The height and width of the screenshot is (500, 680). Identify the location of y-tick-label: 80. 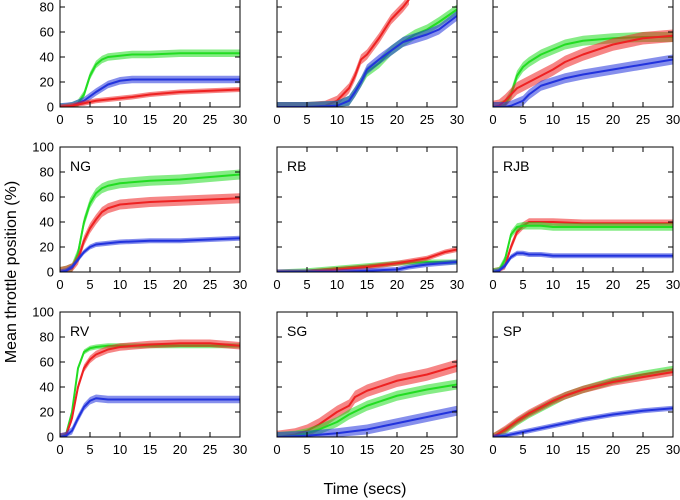
(47, 337).